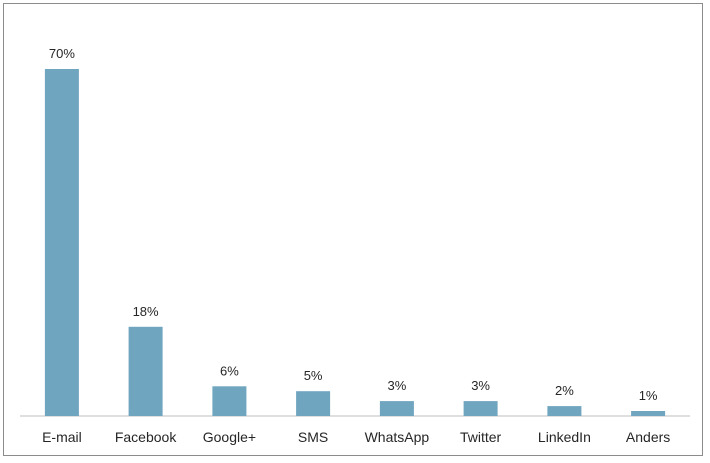 The height and width of the screenshot is (463, 710). What do you see at coordinates (62, 53) in the screenshot?
I see `value-label: 70%` at bounding box center [62, 53].